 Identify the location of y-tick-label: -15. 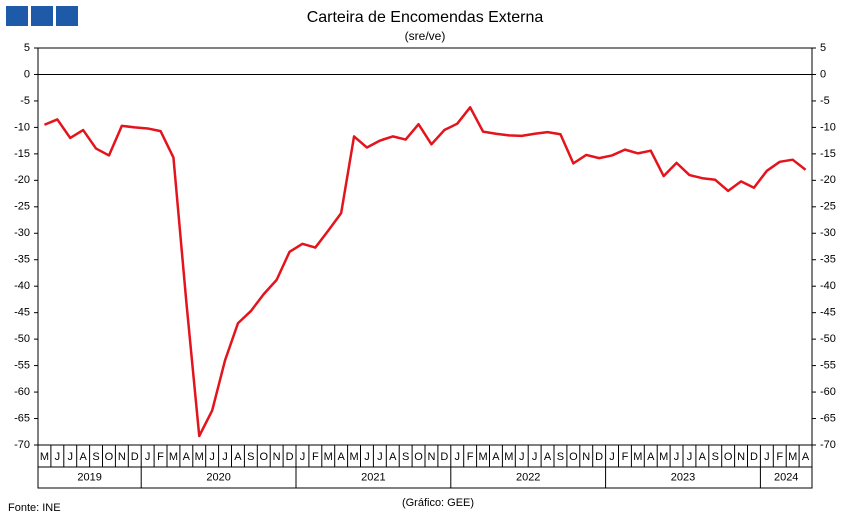
(22, 154).